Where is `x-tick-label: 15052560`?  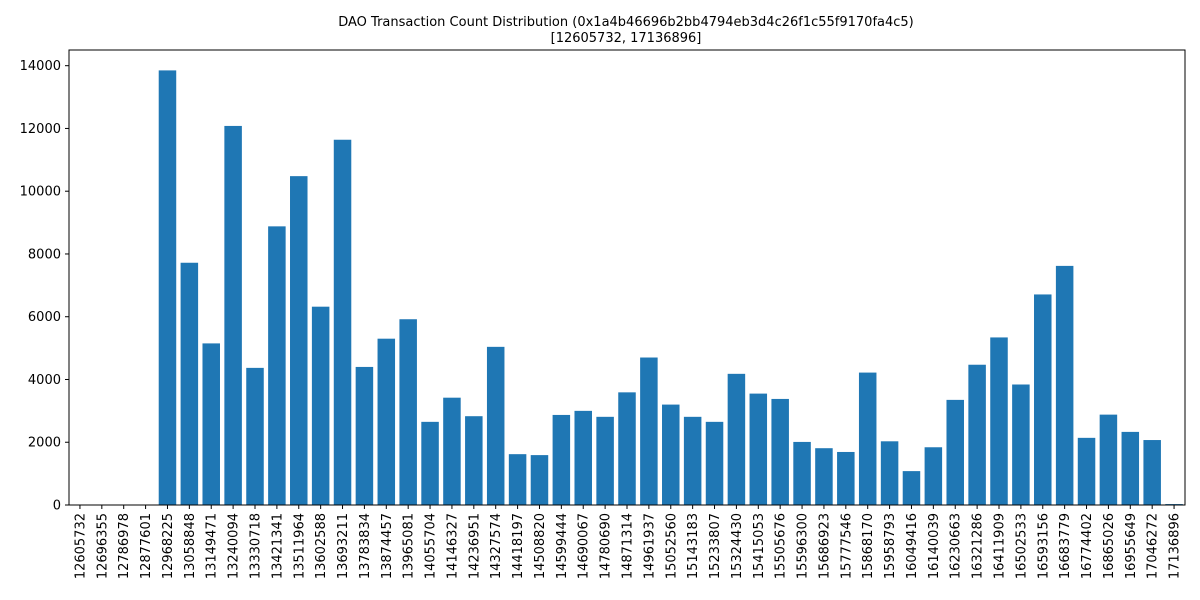
x-tick-label: 15052560 is located at coordinates (671, 546).